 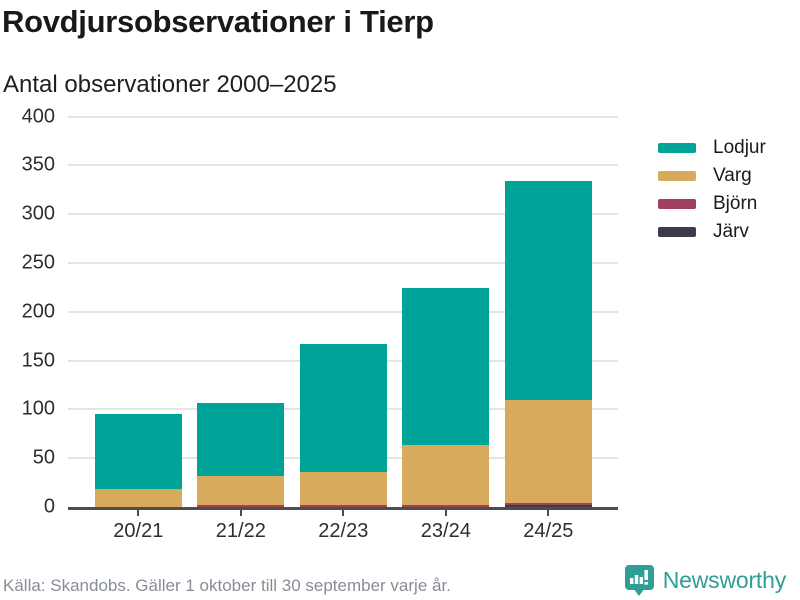 I want to click on bar-21-22-lodjur, so click(x=241, y=439).